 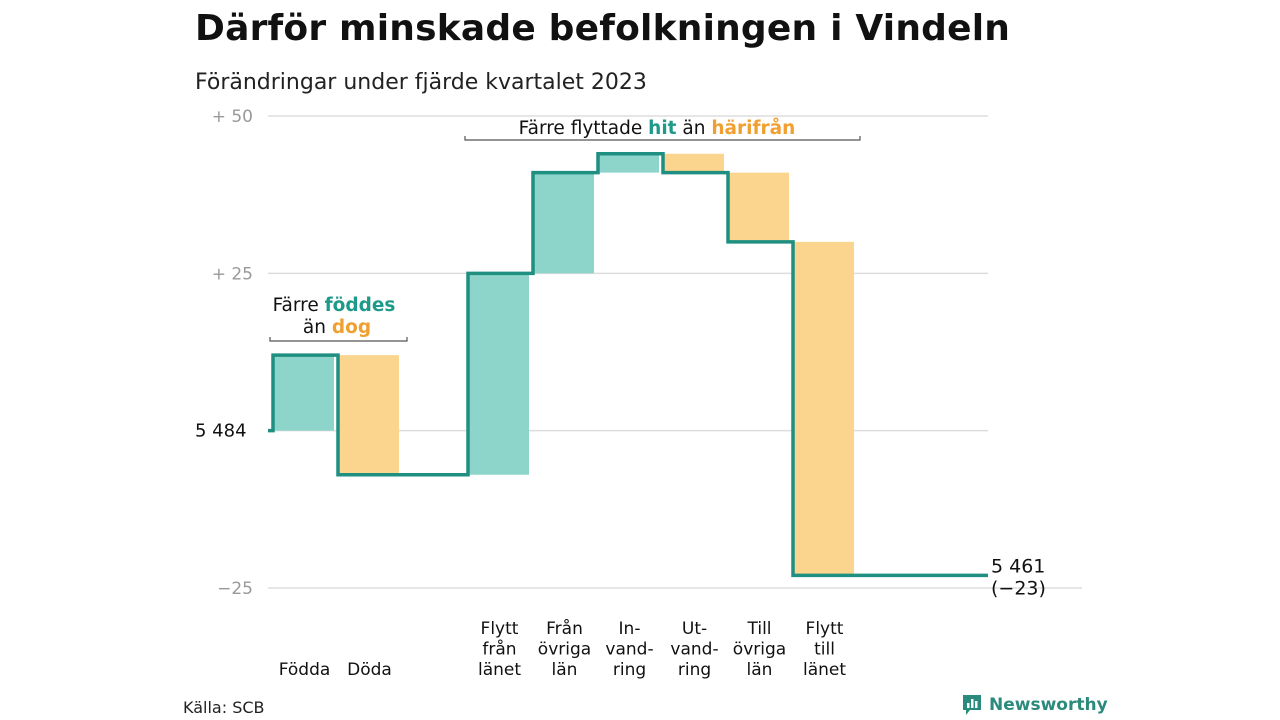 What do you see at coordinates (235, 589) in the screenshot?
I see `y-tick-label: −25` at bounding box center [235, 589].